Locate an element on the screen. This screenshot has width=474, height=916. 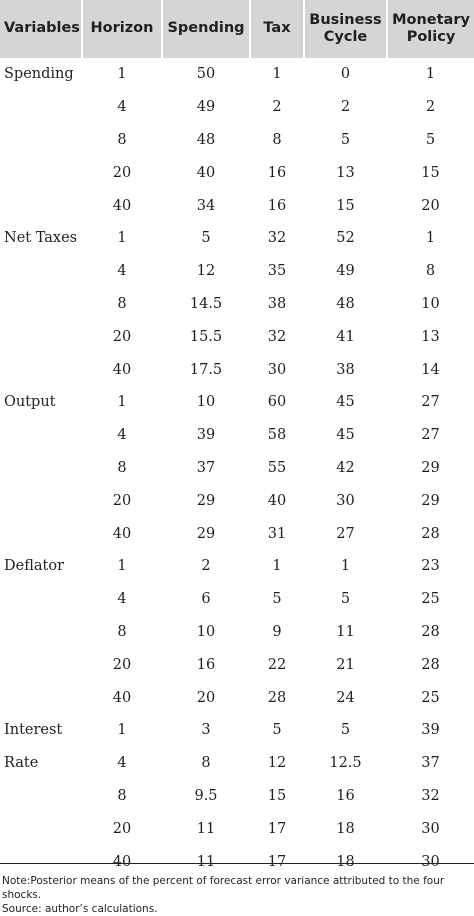
cell-tax: 35 is located at coordinates (277, 271).